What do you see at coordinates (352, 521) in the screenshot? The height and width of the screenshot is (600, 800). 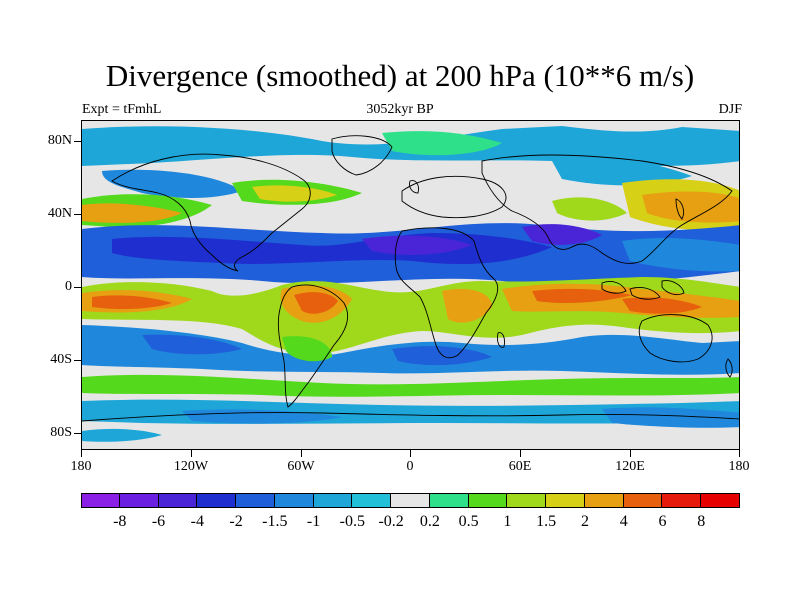 I see `colorbar-label: -0.5` at bounding box center [352, 521].